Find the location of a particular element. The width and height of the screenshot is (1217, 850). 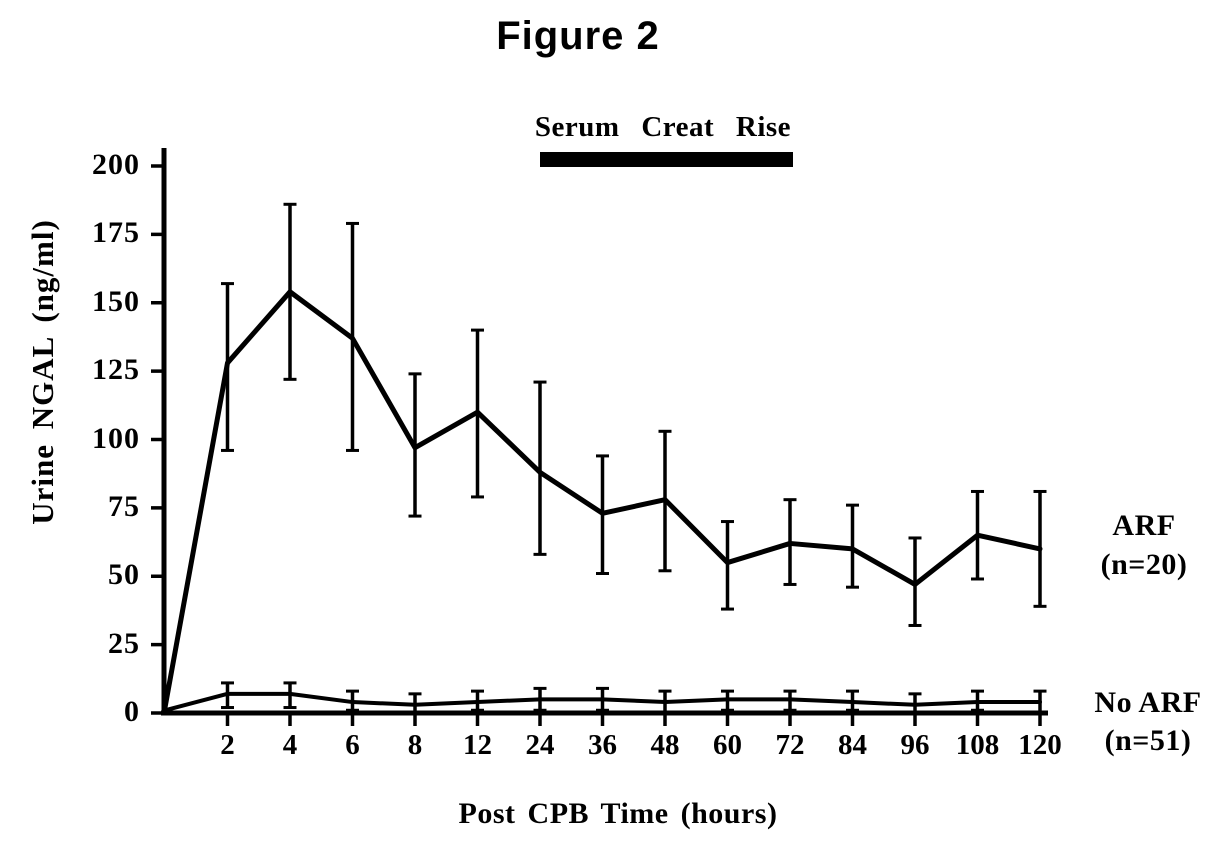

x-tick-label: 6 is located at coordinates (352, 745).